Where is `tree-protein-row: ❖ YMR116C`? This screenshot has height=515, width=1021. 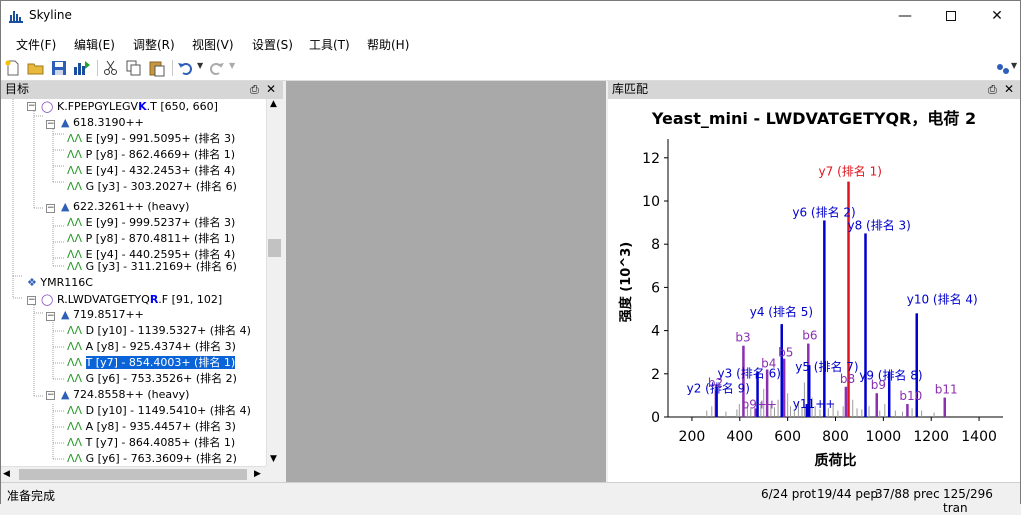
tree-protein-row: ❖ YMR116C is located at coordinates (60, 283).